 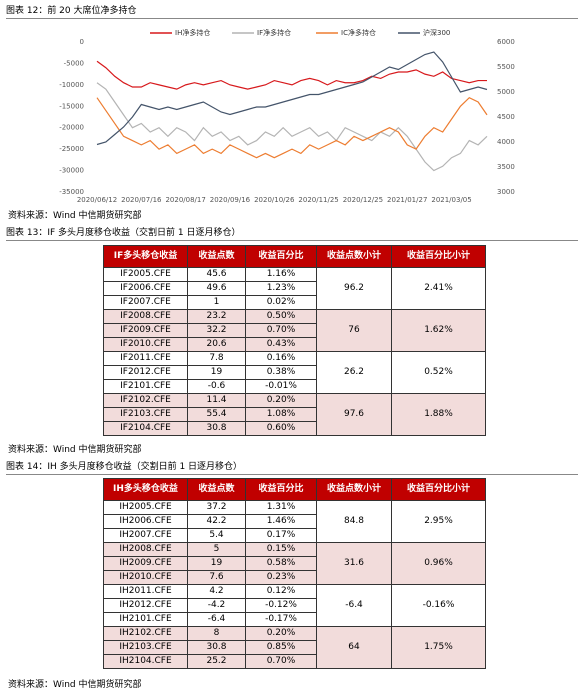 I want to click on table-cell: 0.23%, so click(x=281, y=577).